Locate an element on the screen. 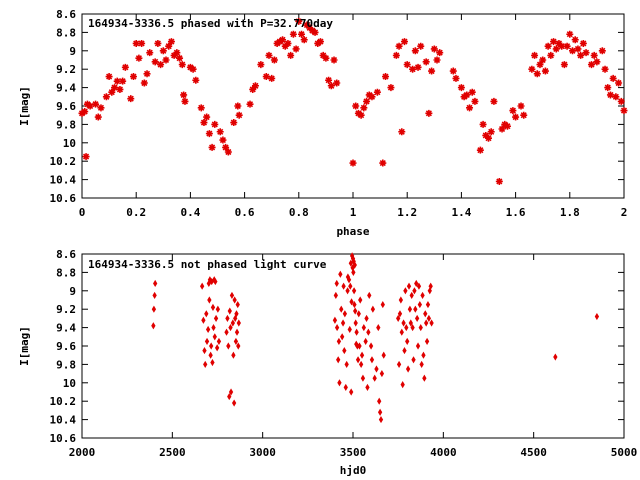  x-tick-label: 0.6 is located at coordinates (245, 212).